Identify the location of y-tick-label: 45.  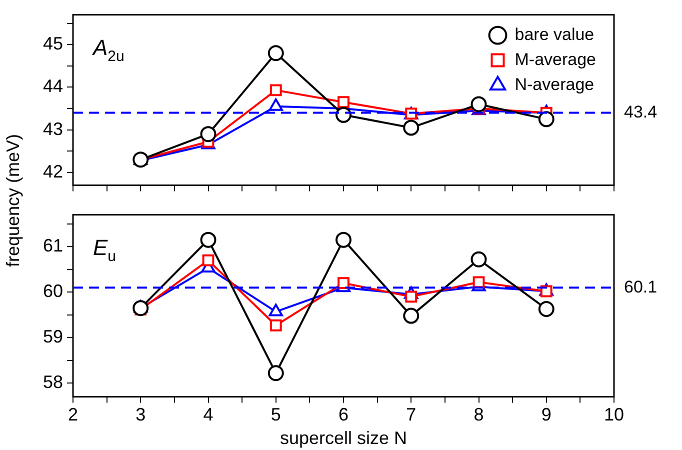
(52, 44).